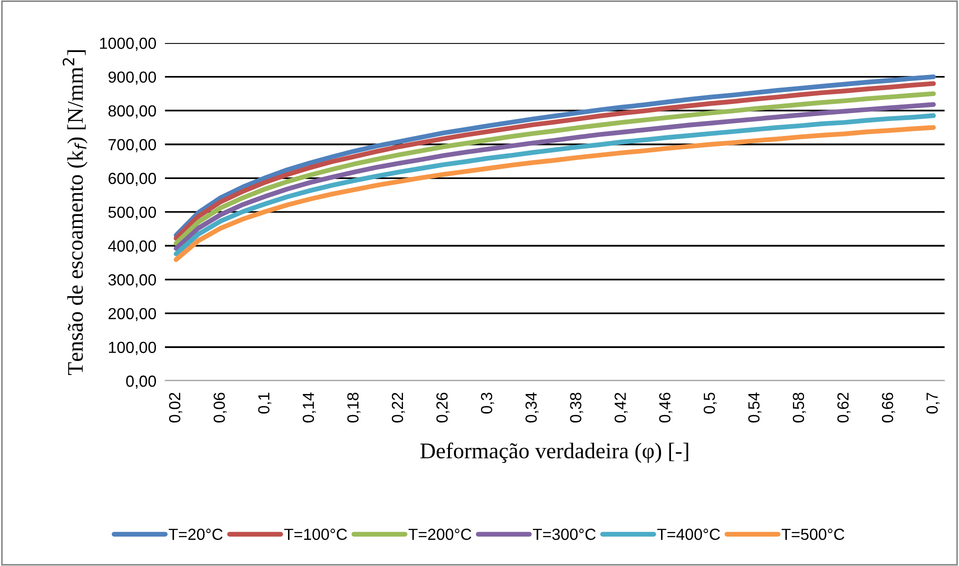  I want to click on x-tick-label: 0,7, so click(933, 403).